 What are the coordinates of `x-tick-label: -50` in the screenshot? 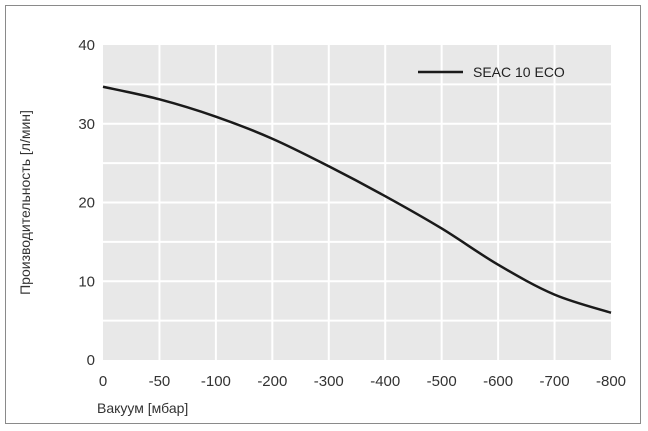 It's located at (160, 381).